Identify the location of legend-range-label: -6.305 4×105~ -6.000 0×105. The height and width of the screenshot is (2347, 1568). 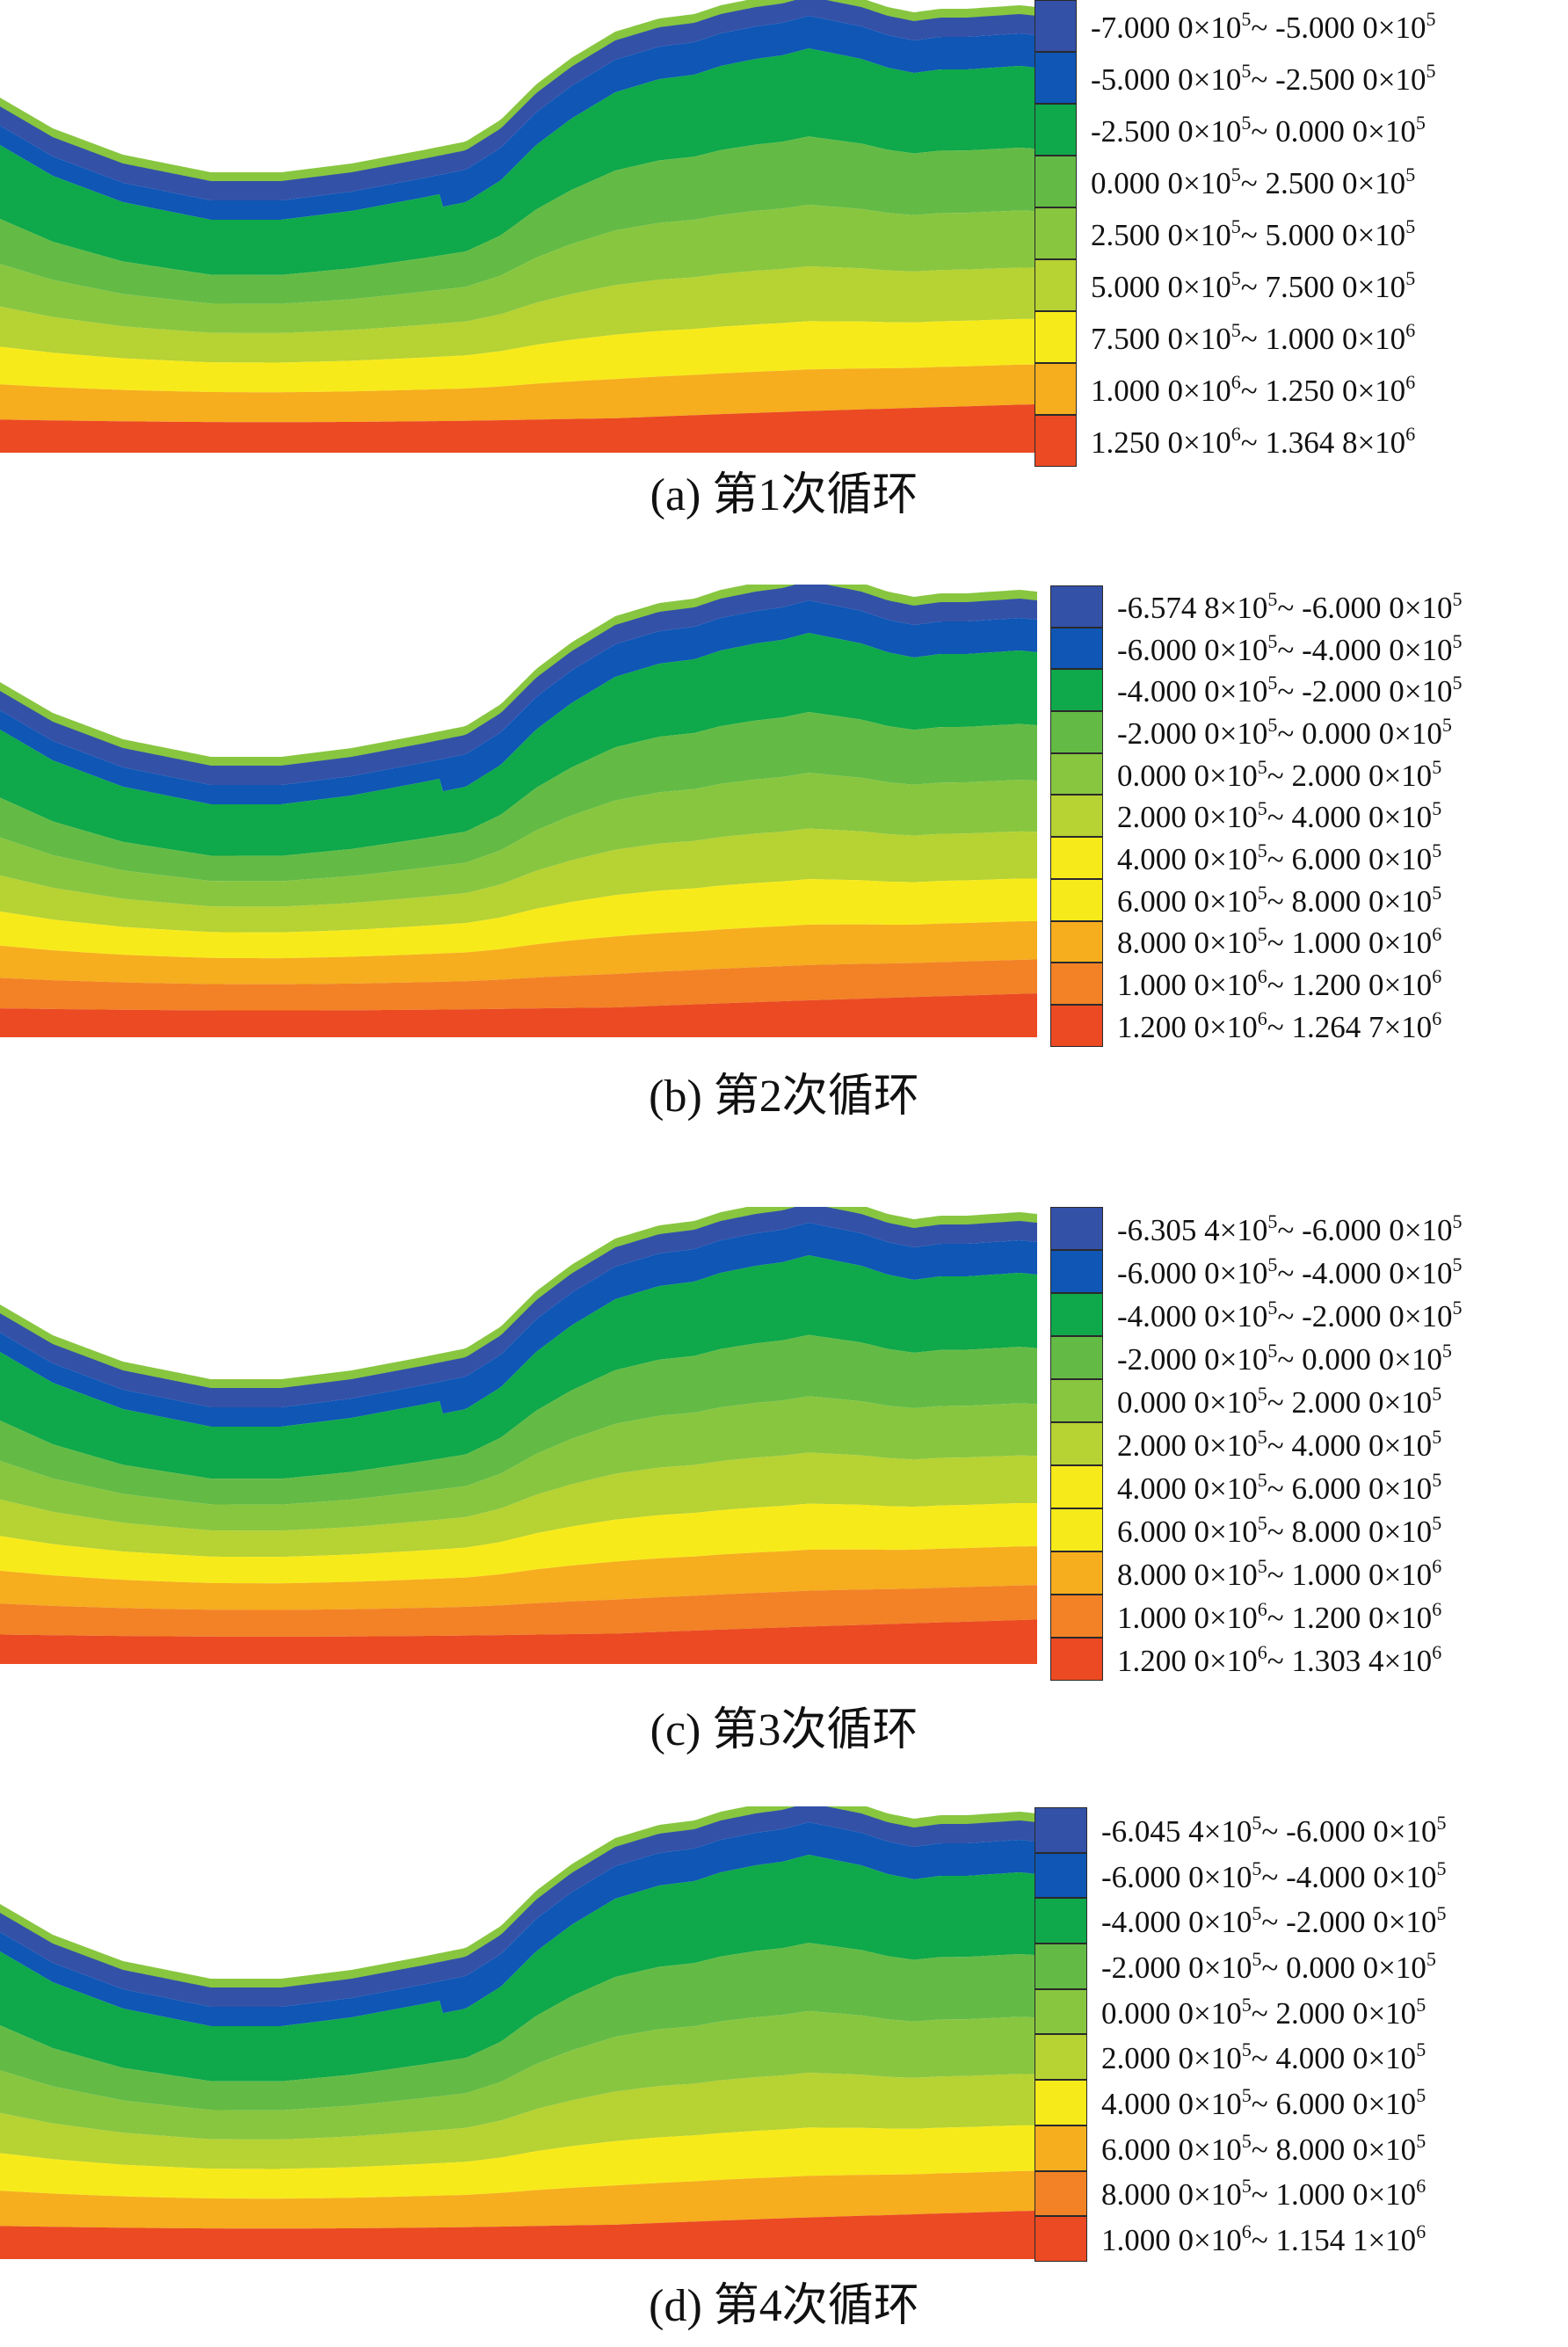
(1290, 1229).